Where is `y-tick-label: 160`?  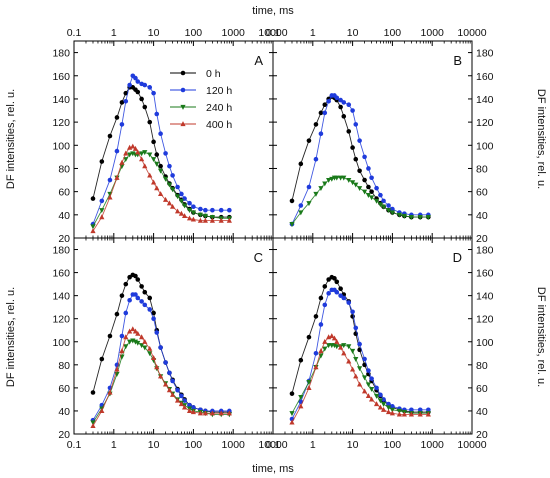 y-tick-label: 160 is located at coordinates (61, 274).